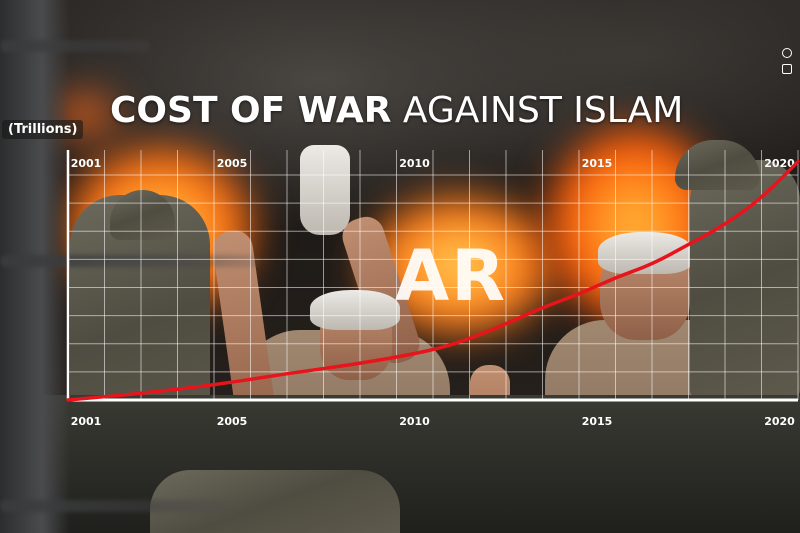 This screenshot has height=533, width=800. What do you see at coordinates (745, 280) in the screenshot?
I see `soldier-far-right` at bounding box center [745, 280].